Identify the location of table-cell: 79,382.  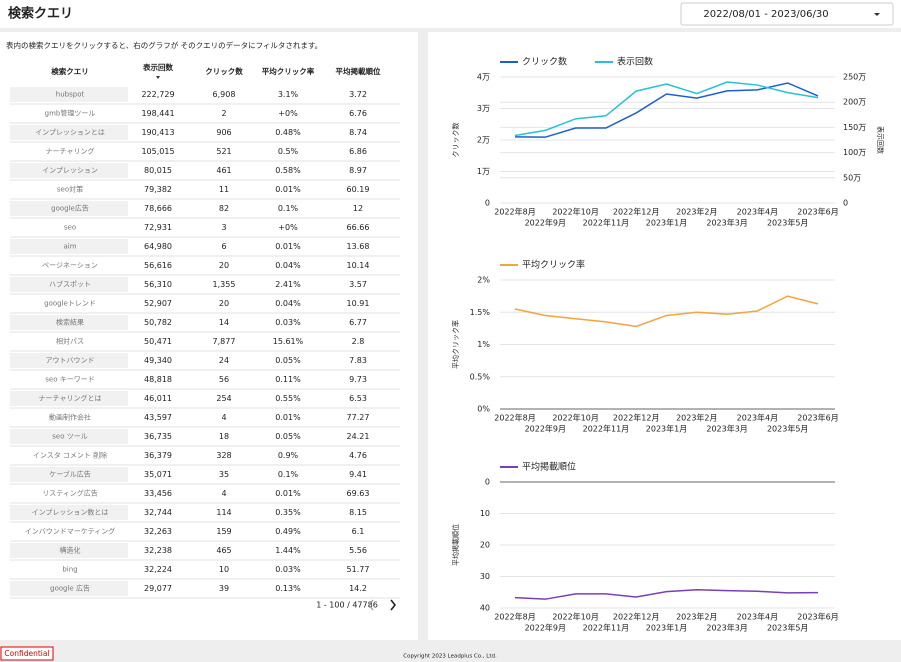
(158, 189).